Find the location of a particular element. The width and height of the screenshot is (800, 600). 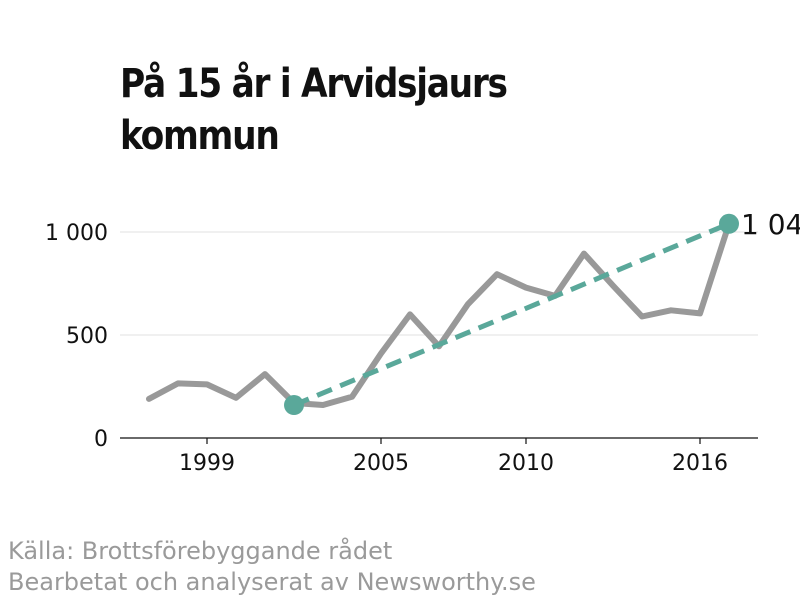

source-line: Källa: Brottsförebyggande rådet is located at coordinates (200, 551).